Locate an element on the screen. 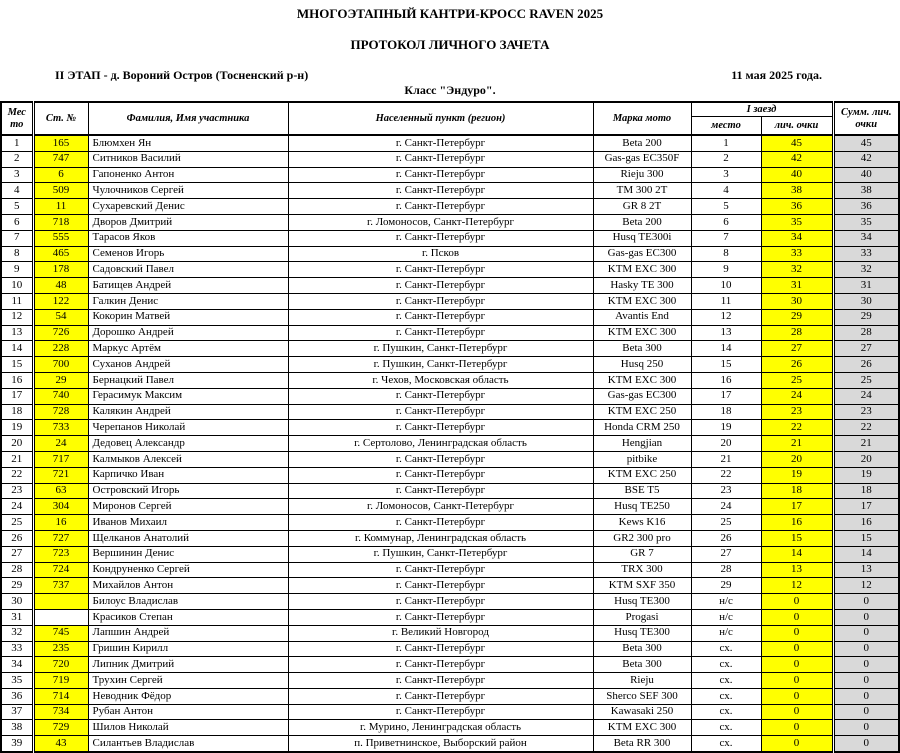  place-cell: 27 is located at coordinates (17, 554).